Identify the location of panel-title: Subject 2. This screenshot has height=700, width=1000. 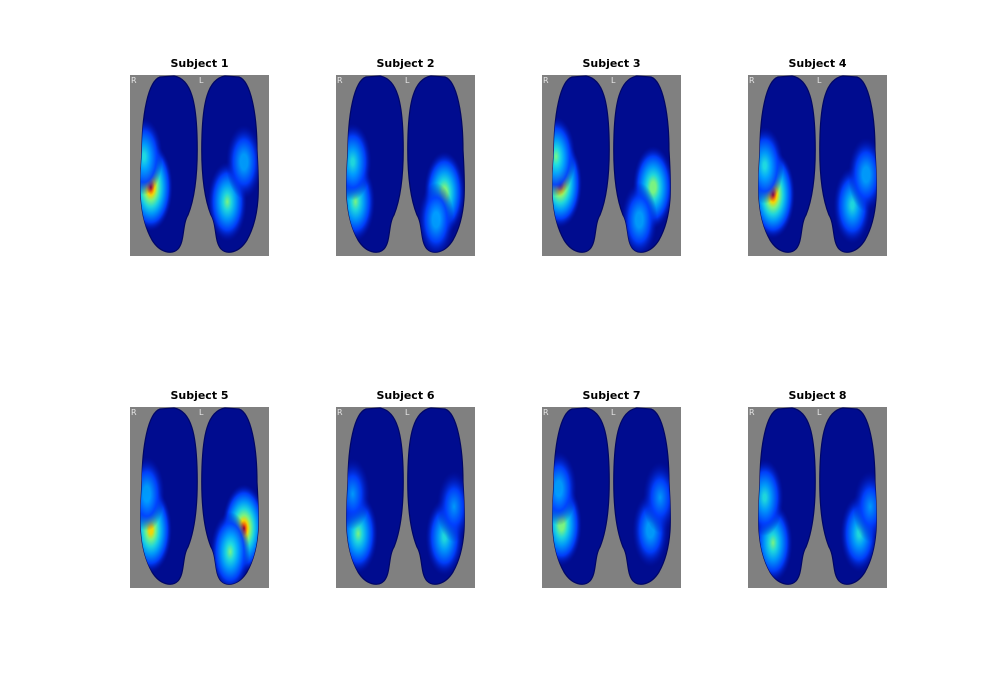
(405, 63).